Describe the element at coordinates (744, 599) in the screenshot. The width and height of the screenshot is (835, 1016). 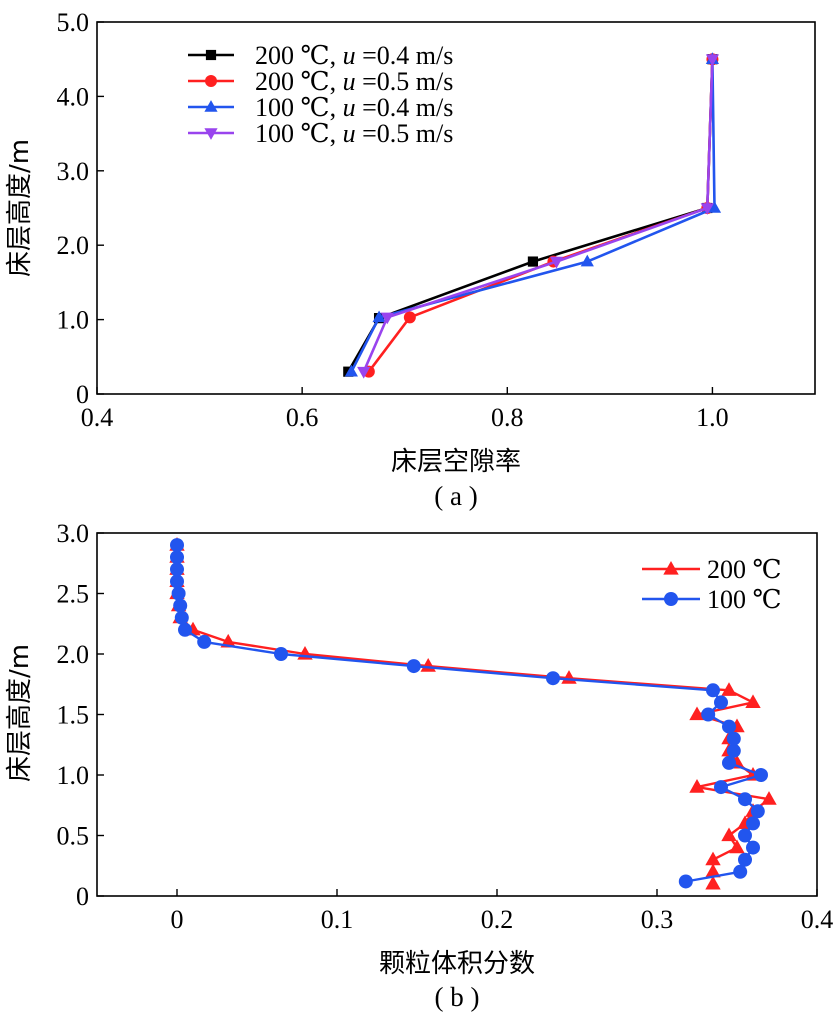
I see `legend-label: 100 ℃` at that location.